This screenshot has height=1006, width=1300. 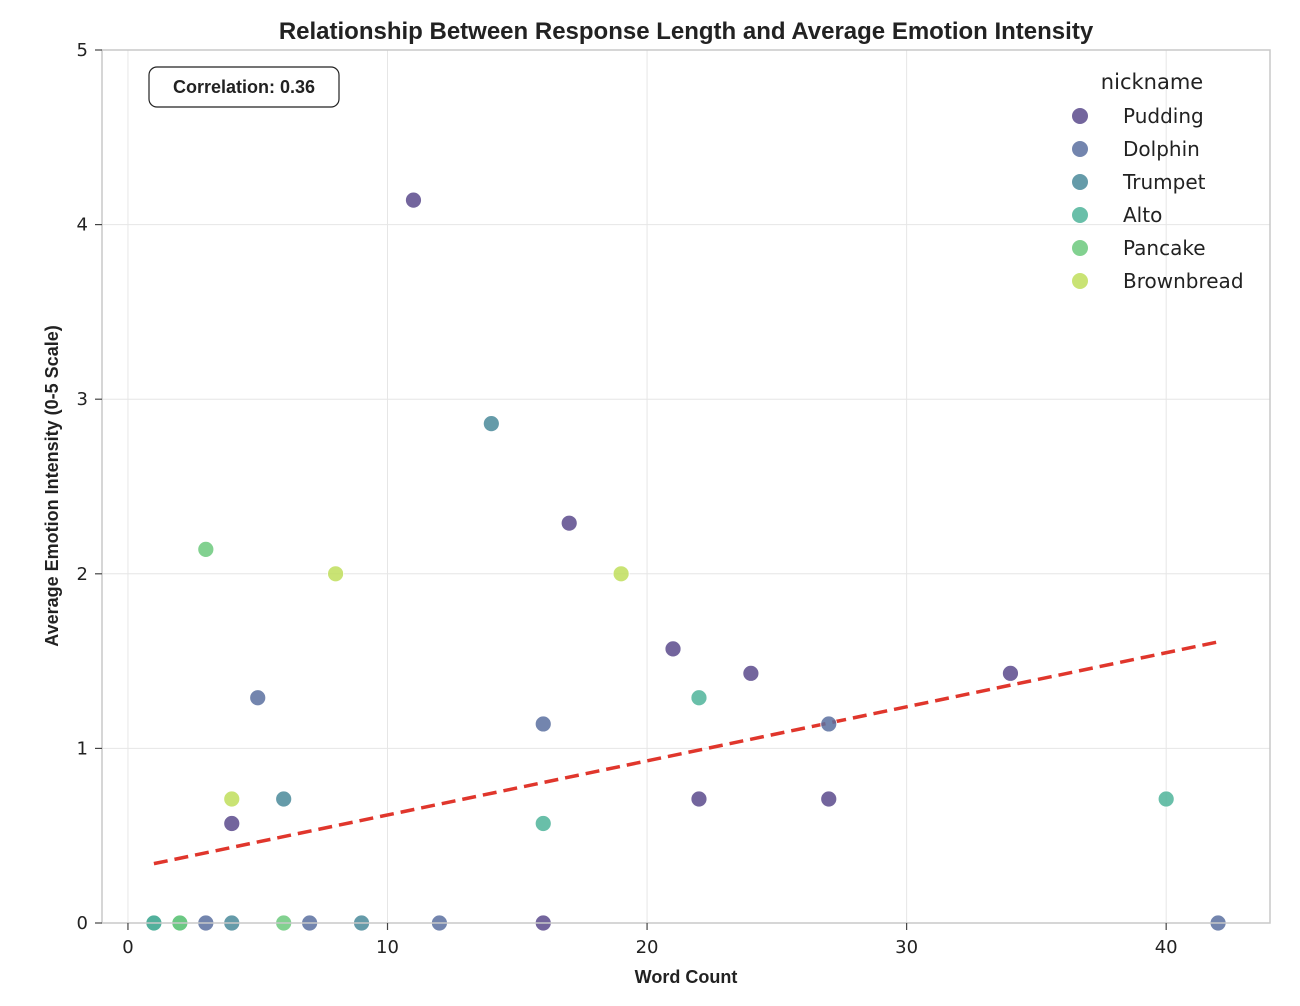 What do you see at coordinates (1152, 82) in the screenshot?
I see `legend-title: nickname` at bounding box center [1152, 82].